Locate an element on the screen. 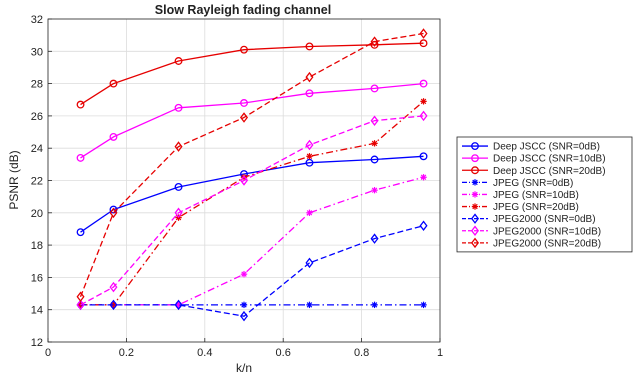  legend-item: Deep JSCC (SNR=10dB) is located at coordinates (534, 159).